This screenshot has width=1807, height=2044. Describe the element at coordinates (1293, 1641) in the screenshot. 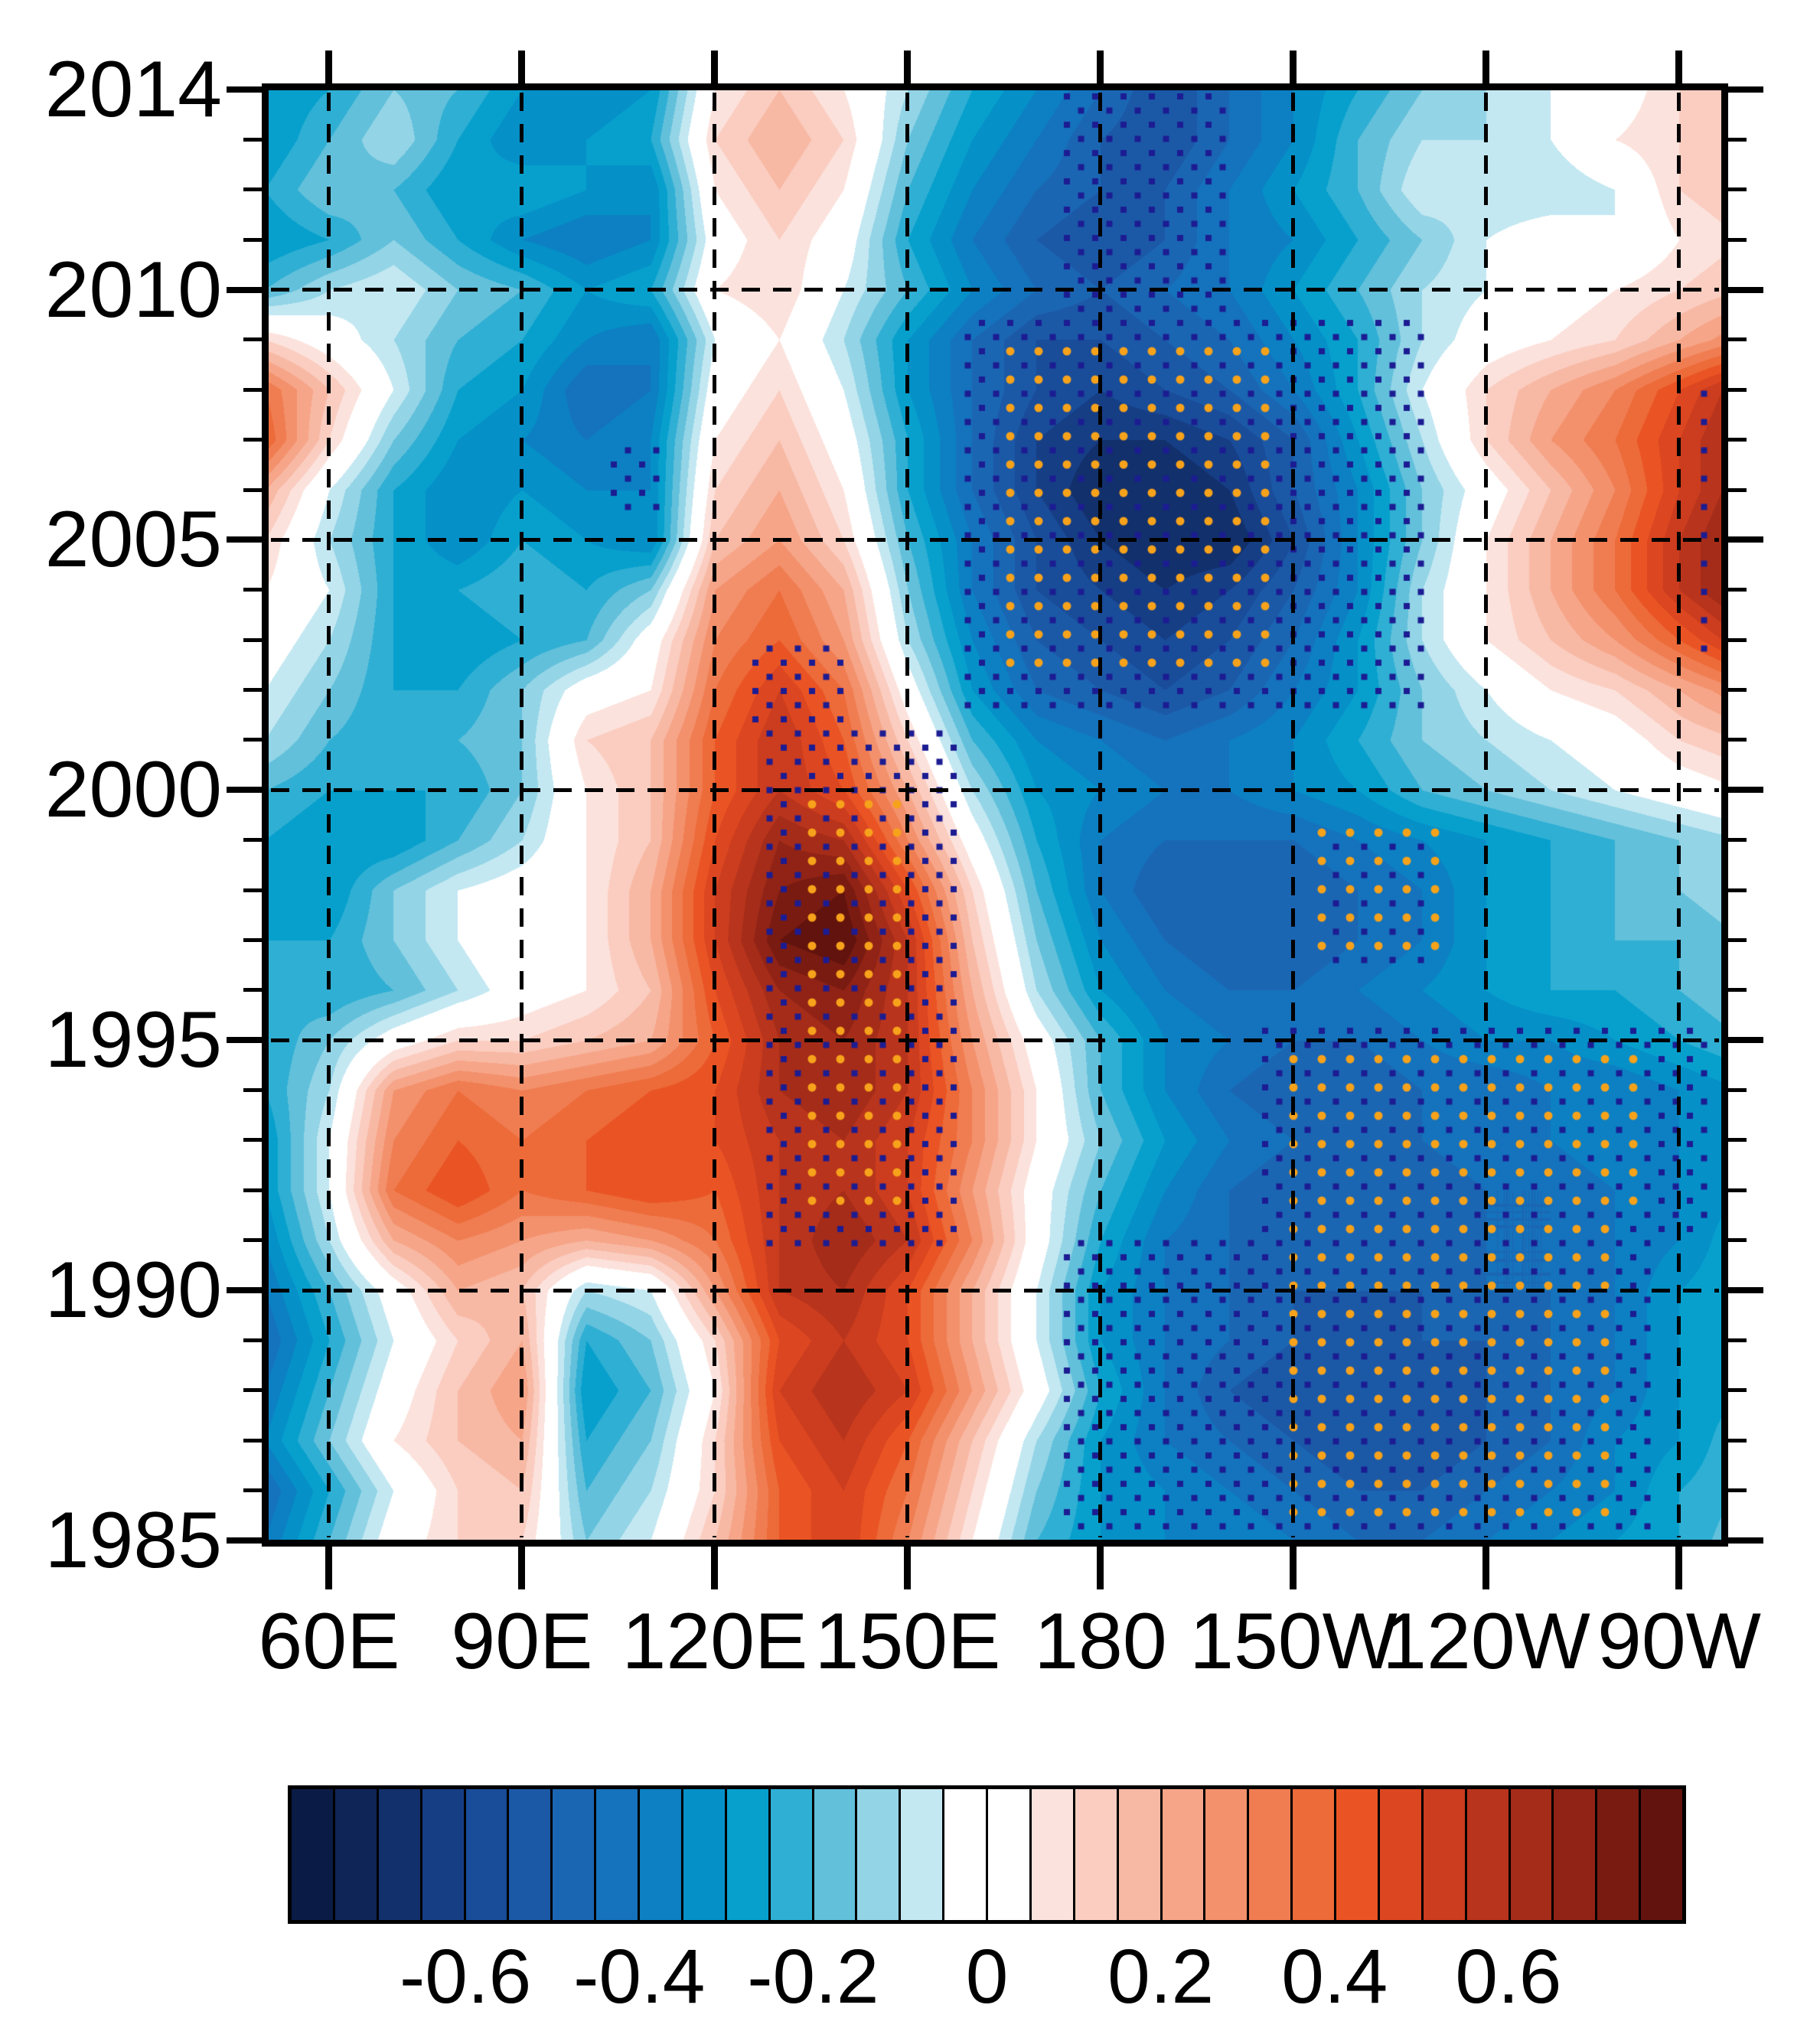

I see `x-tick-label: 150W` at that location.